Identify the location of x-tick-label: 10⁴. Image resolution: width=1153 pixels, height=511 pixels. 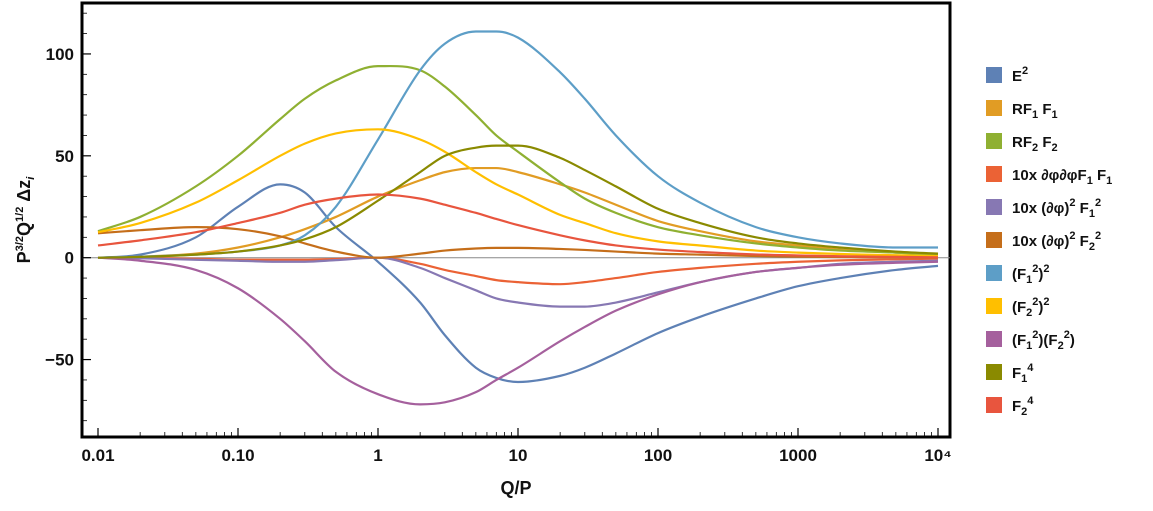
(937, 455).